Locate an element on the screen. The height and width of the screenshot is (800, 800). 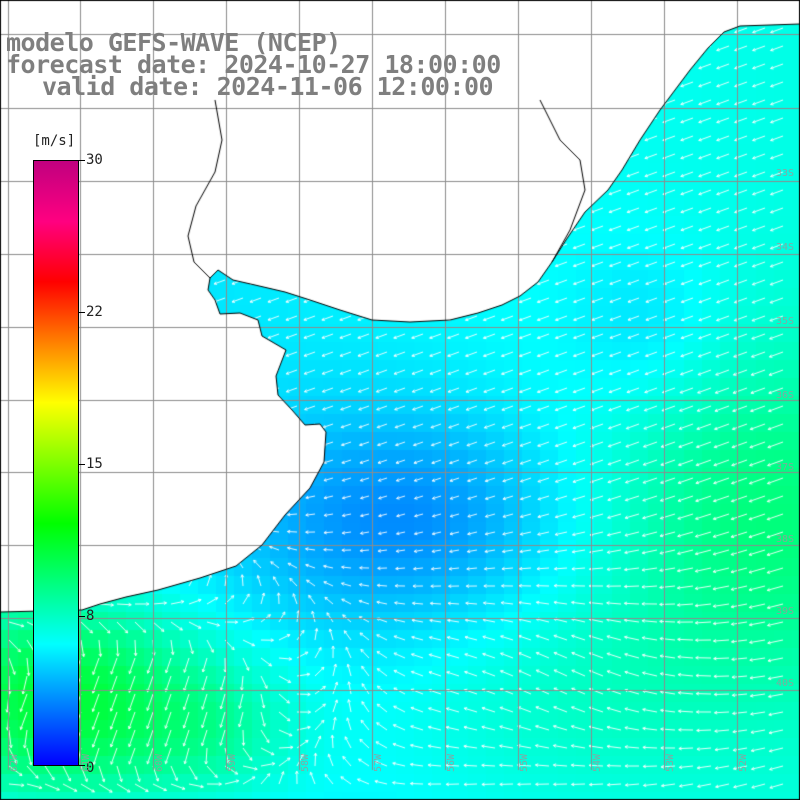
longitude-label: 57W is located at coordinates (378, 762).